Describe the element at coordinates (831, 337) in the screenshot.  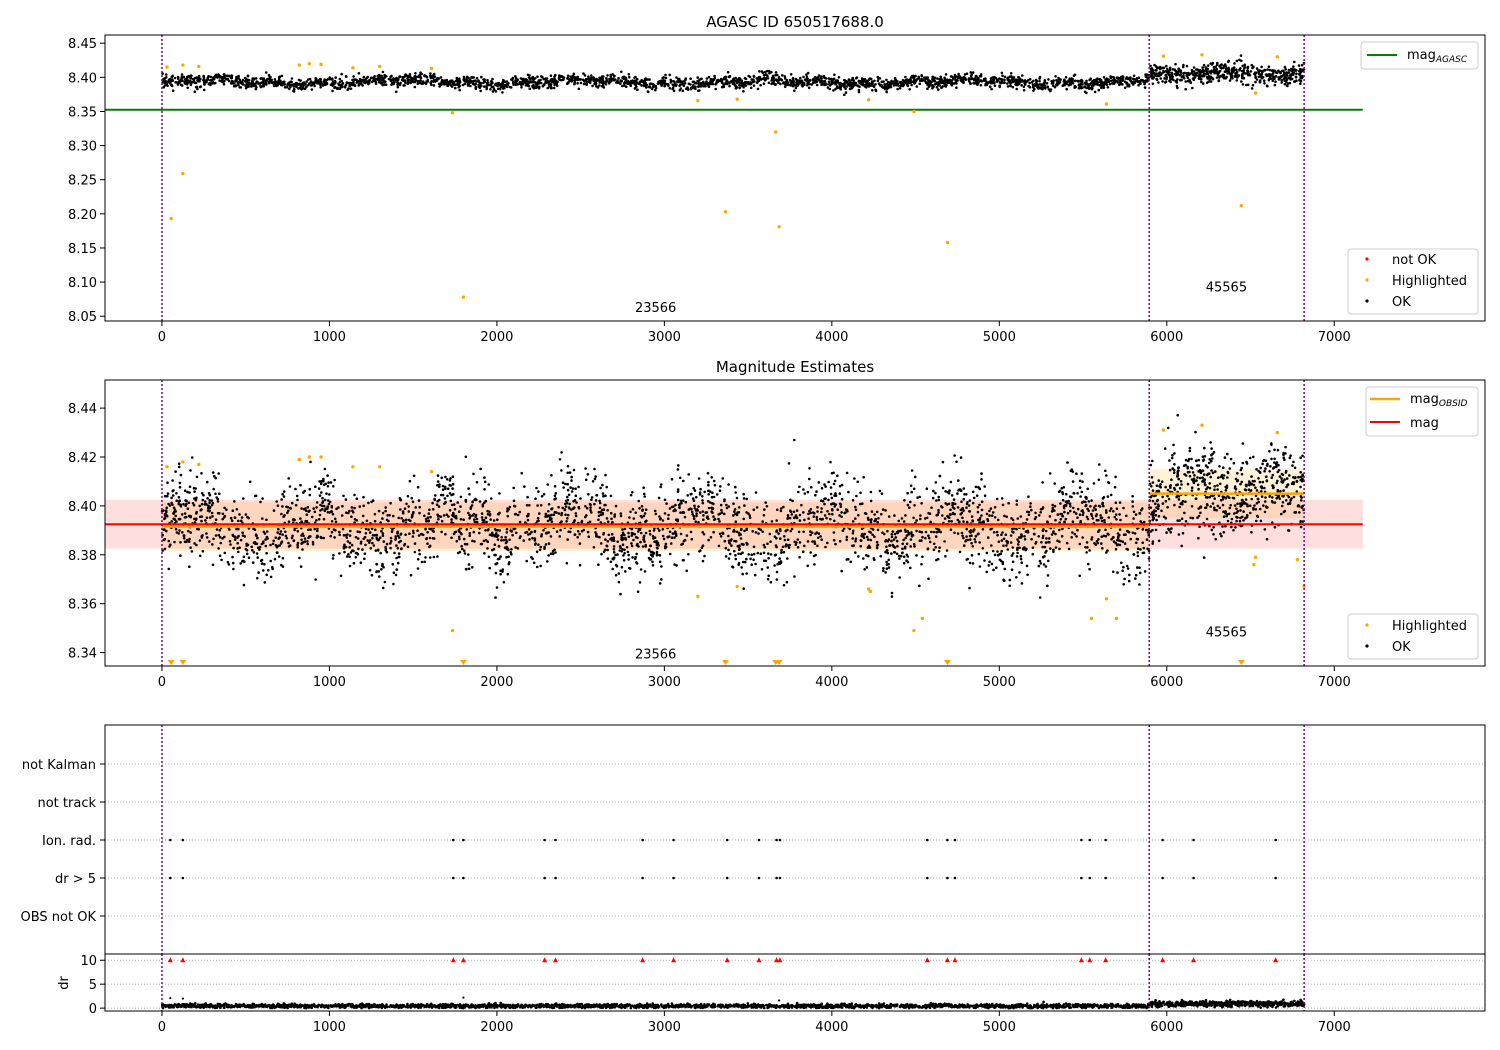
I see `x-tick-label: 4000` at that location.